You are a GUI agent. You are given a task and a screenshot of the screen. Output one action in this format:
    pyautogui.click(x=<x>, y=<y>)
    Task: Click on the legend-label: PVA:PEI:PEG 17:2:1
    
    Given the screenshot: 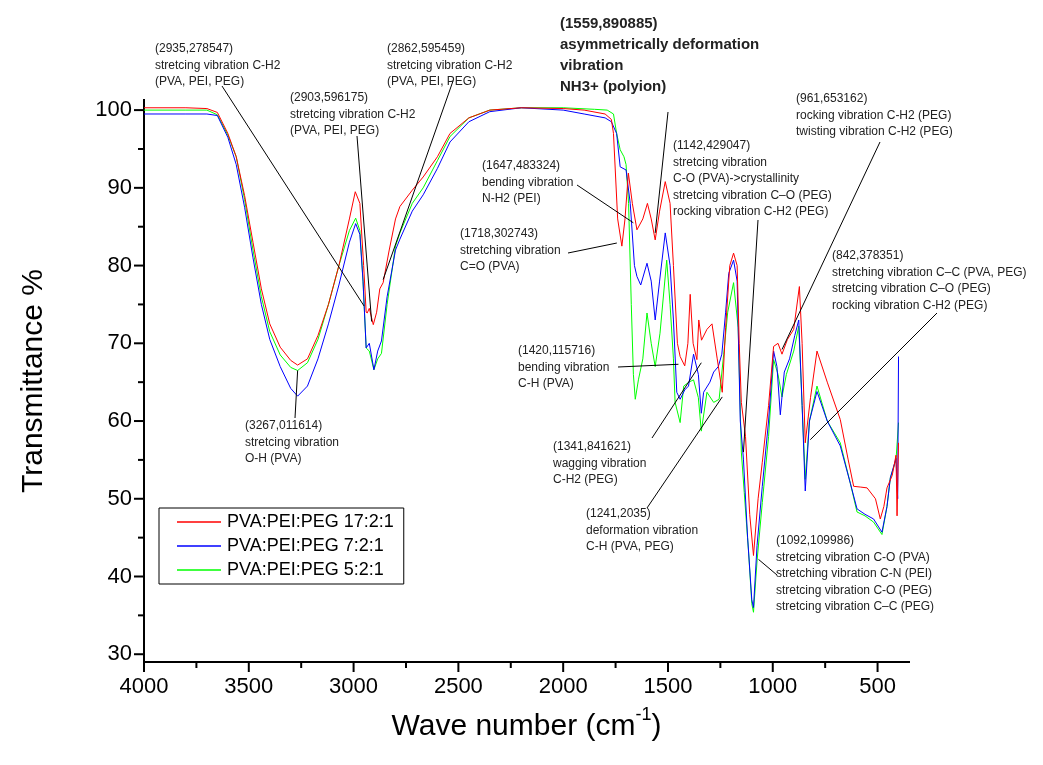 What is the action you would take?
    pyautogui.click(x=310, y=520)
    